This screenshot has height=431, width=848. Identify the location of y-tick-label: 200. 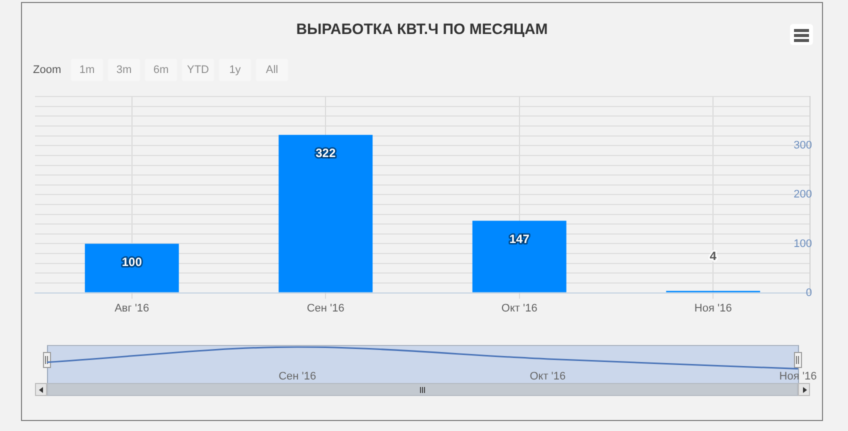
(803, 194).